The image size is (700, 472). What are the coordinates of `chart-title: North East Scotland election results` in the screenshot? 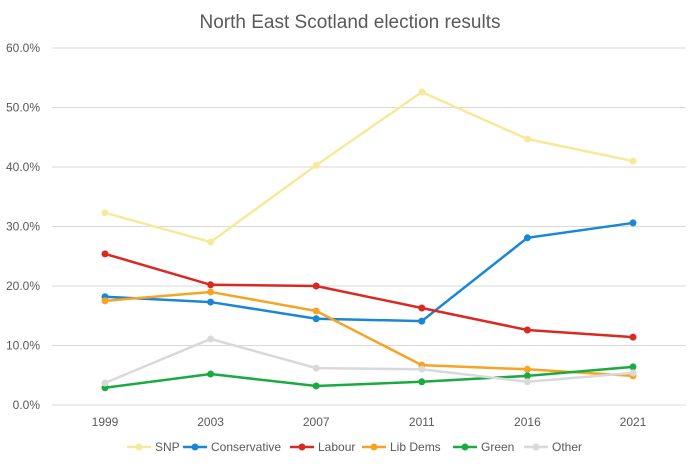 It's located at (350, 22).